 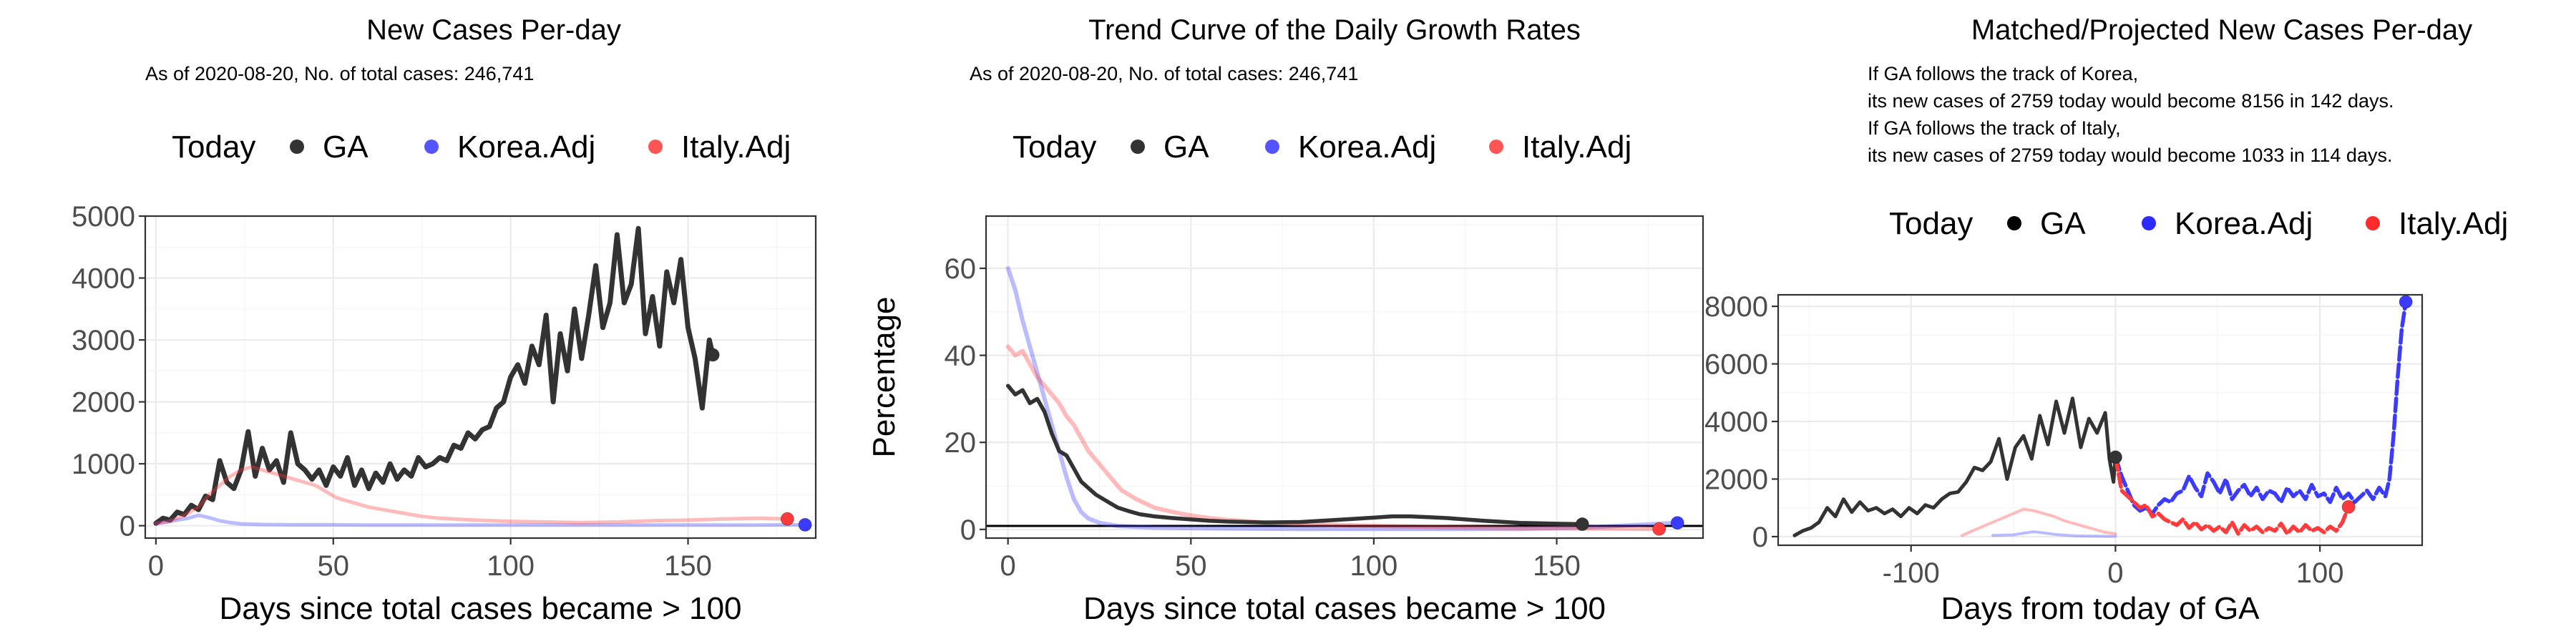 What do you see at coordinates (2406, 302) in the screenshot?
I see `today-point-korea-adj-projected` at bounding box center [2406, 302].